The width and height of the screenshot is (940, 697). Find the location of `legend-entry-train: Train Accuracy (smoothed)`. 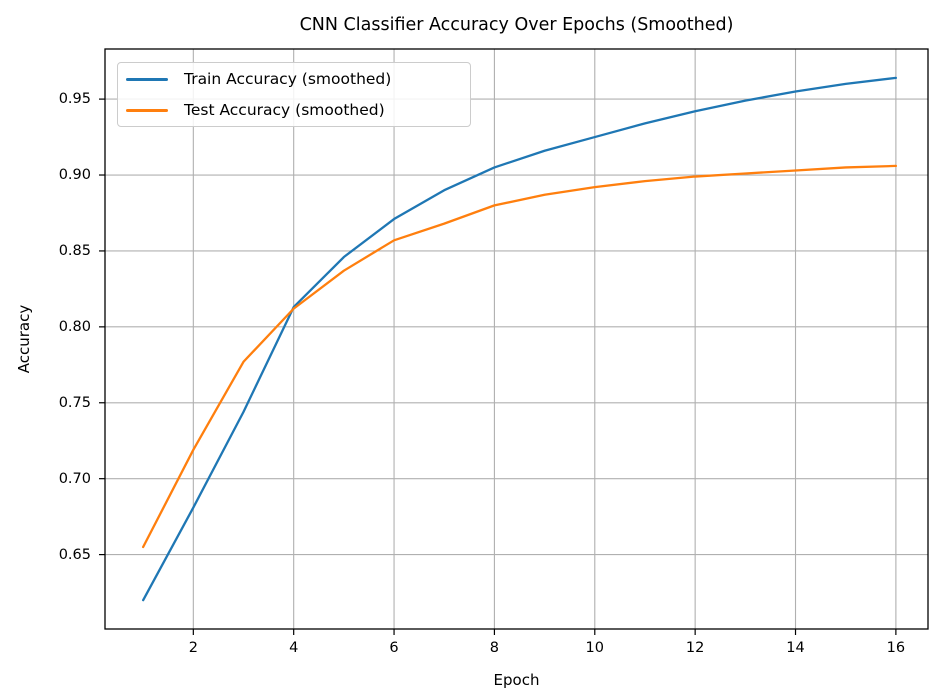

legend-entry-train: Train Accuracy (smoothed) is located at coordinates (294, 79).